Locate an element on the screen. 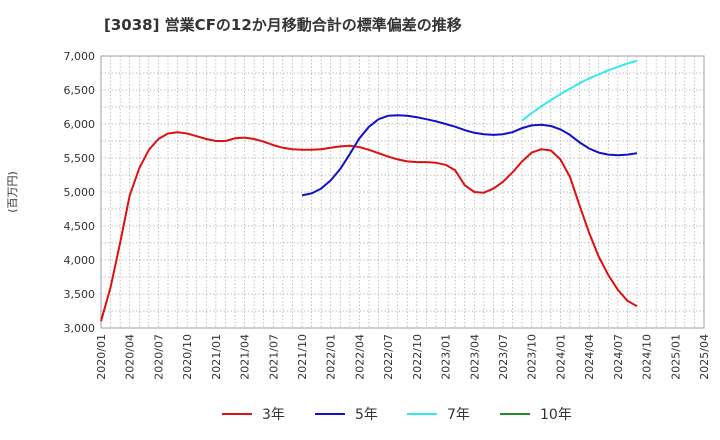  x-tick-label: 2020/10 is located at coordinates (187, 357).